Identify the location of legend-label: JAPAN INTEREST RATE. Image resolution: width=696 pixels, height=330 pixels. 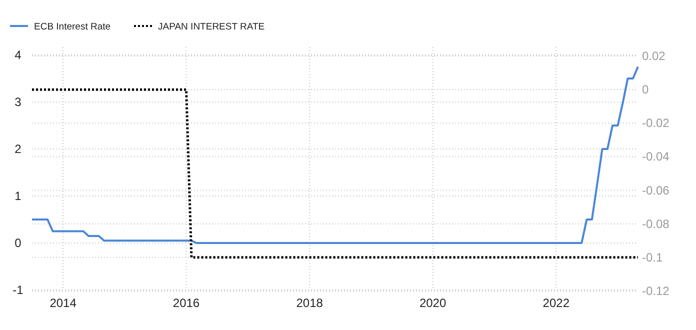
(211, 27).